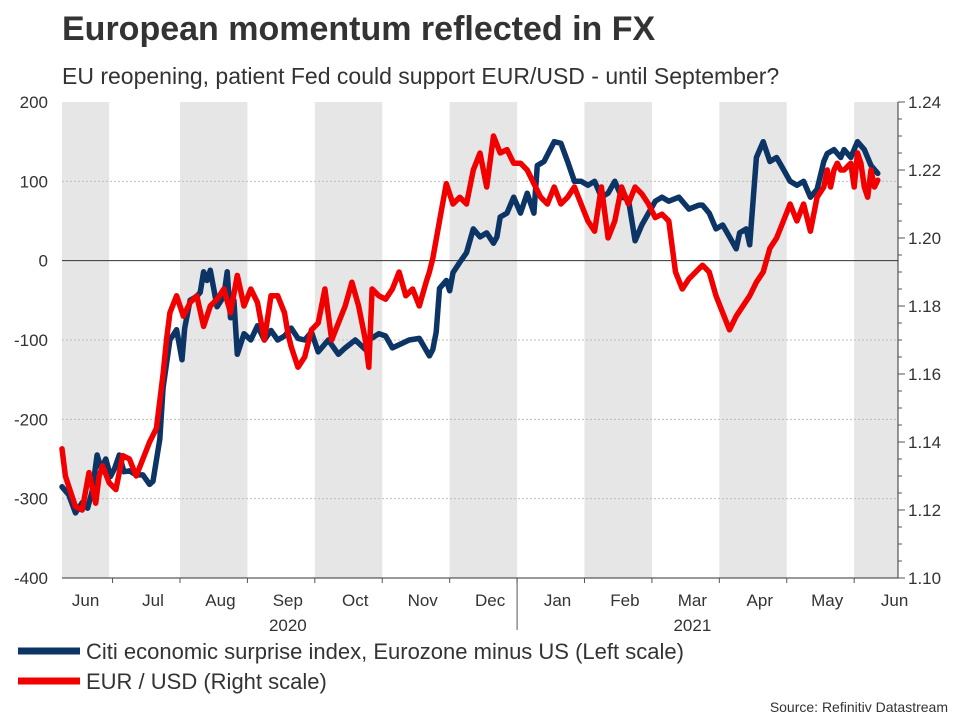 The image size is (960, 725). Describe the element at coordinates (31, 578) in the screenshot. I see `left-tick-label: -400` at that location.